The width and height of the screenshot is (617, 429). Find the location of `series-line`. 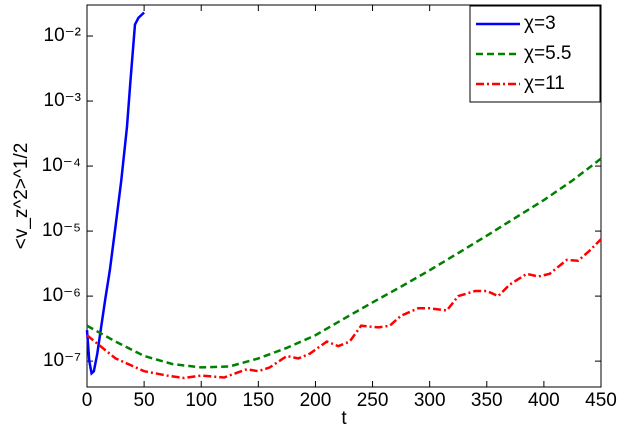

series-line is located at coordinates (115, 193).